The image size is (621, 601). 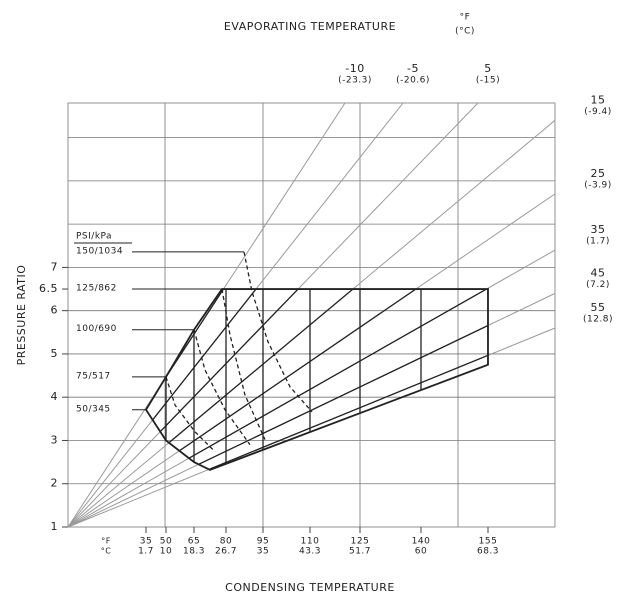 I want to click on legend-label-c: (-20.6), so click(x=413, y=81).